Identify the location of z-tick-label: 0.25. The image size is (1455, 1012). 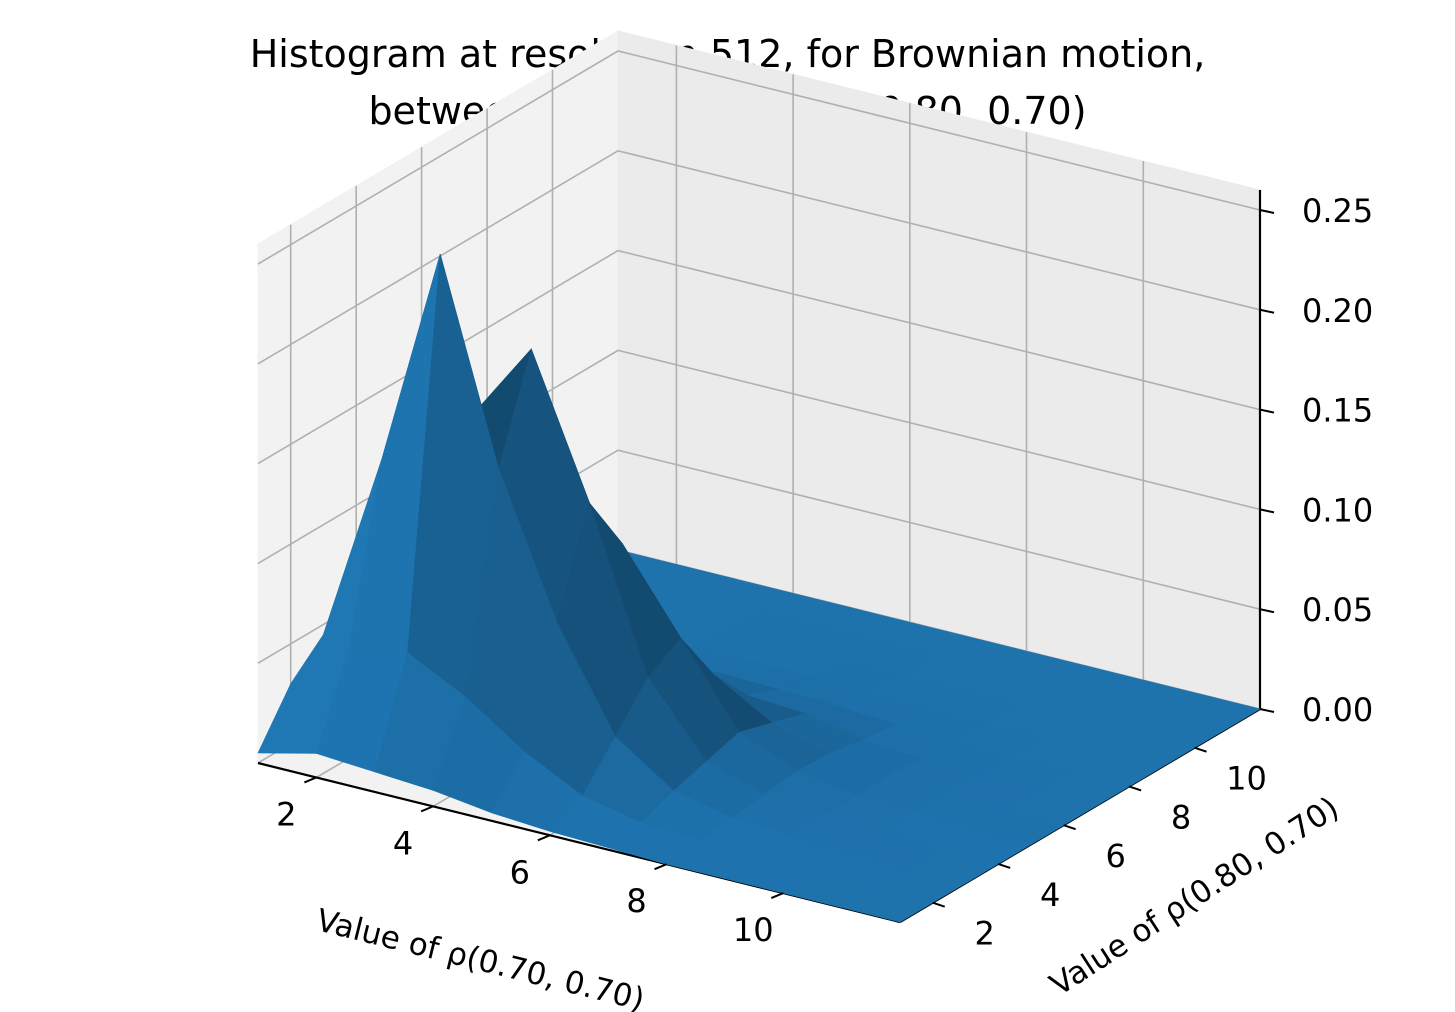
(1337, 211).